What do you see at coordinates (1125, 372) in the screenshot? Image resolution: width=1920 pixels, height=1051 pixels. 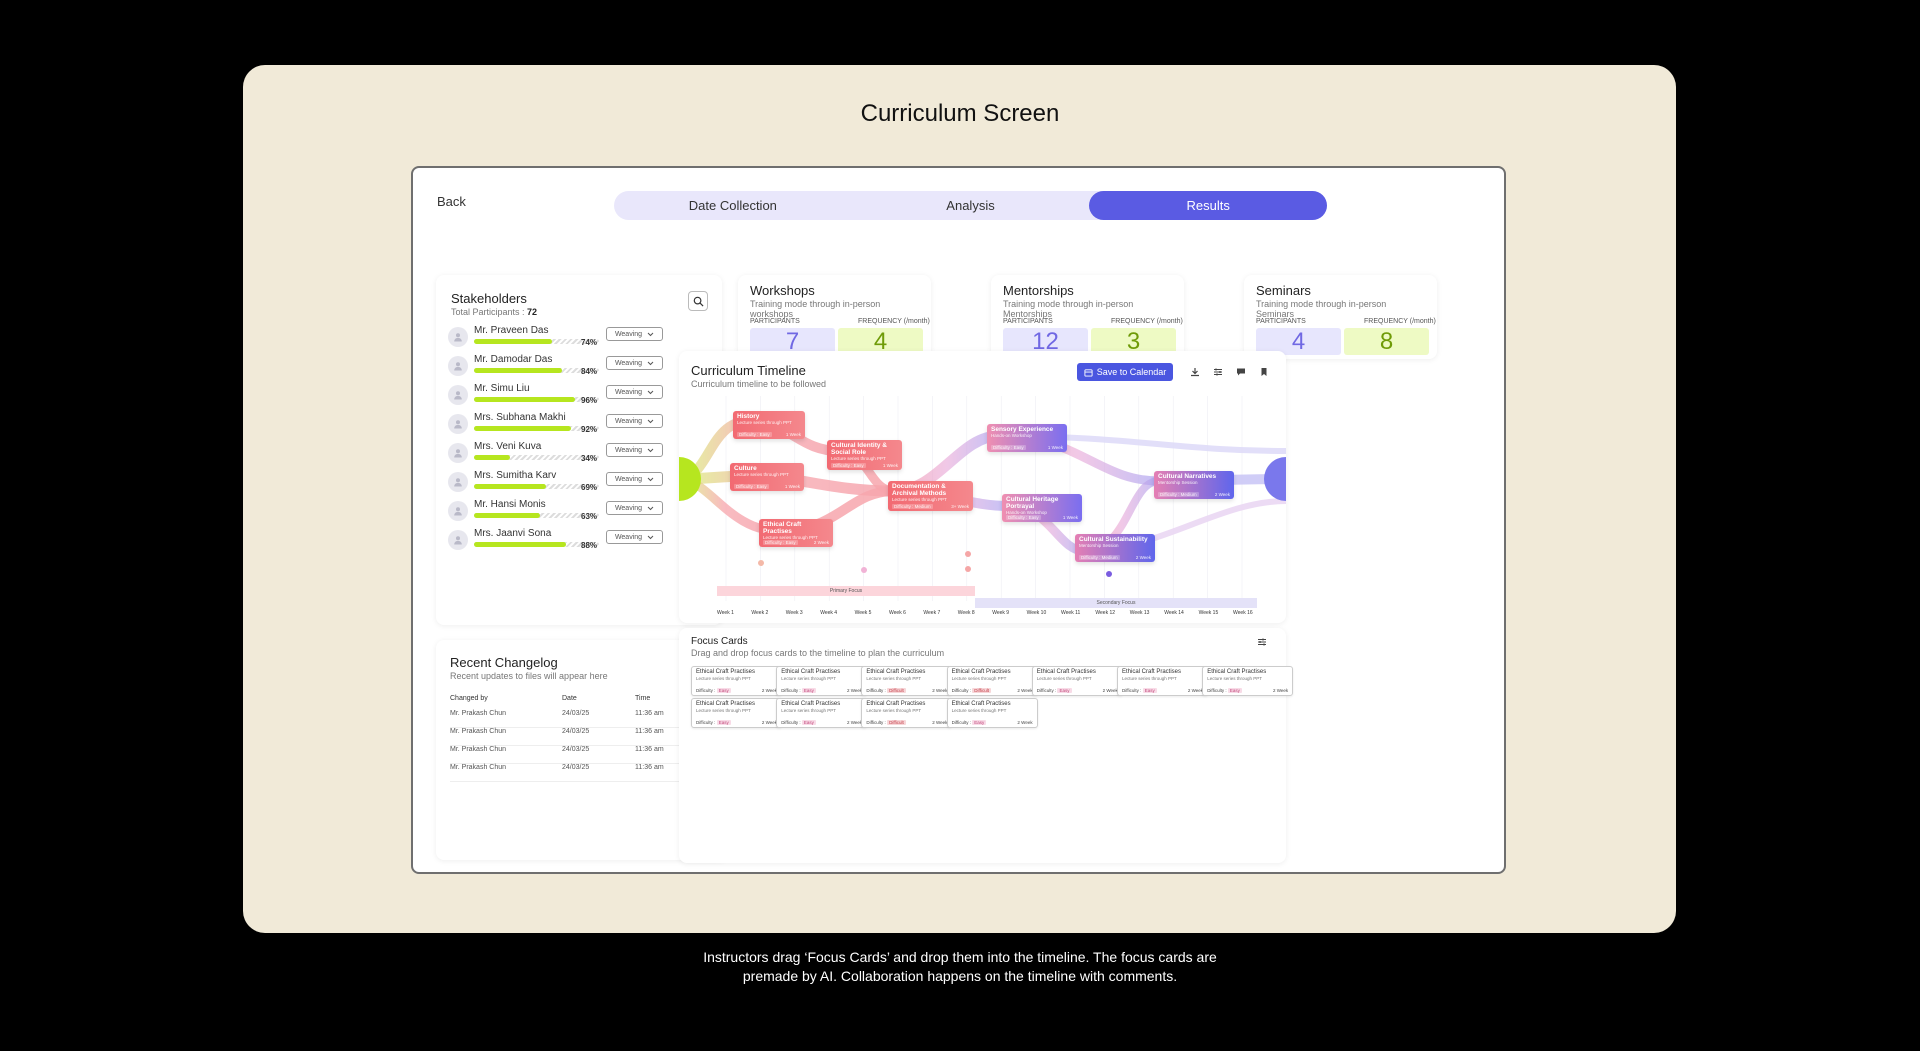 I see `save-to-calendar-button: Save to Calendar` at bounding box center [1125, 372].